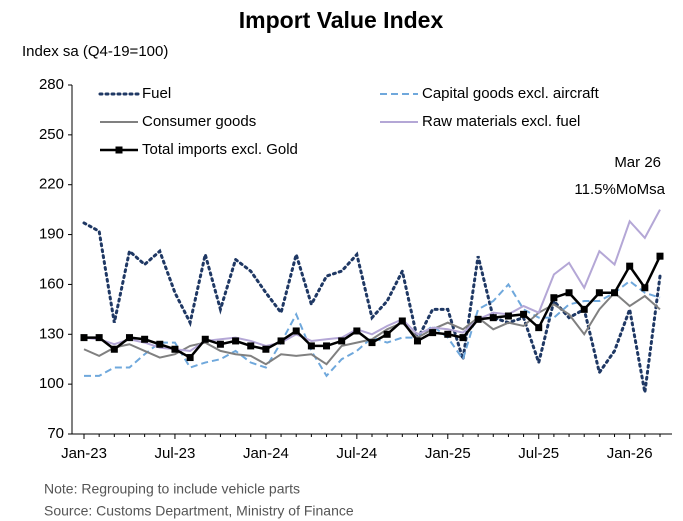 This screenshot has width=683, height=521. Describe the element at coordinates (175, 453) in the screenshot. I see `x-tick-label: Jul-23` at that location.